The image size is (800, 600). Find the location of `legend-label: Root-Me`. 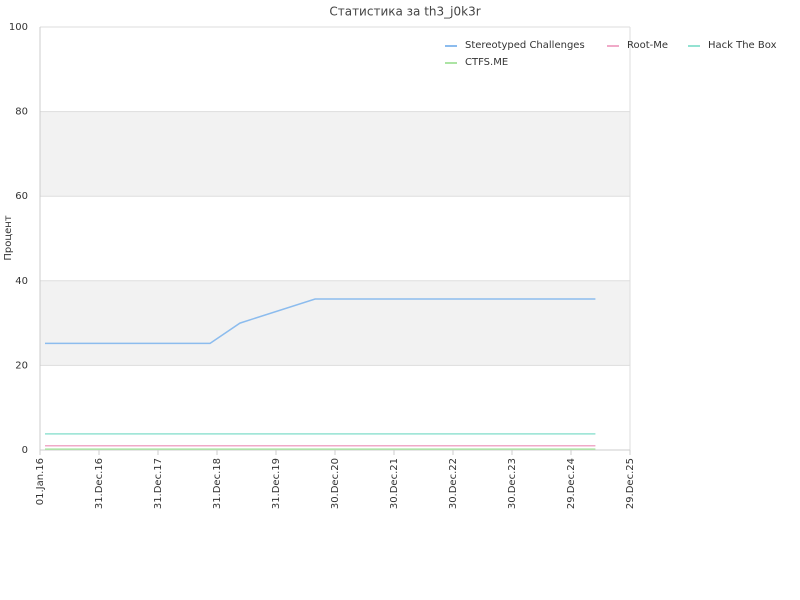

legend-label: Root-Me is located at coordinates (647, 45).